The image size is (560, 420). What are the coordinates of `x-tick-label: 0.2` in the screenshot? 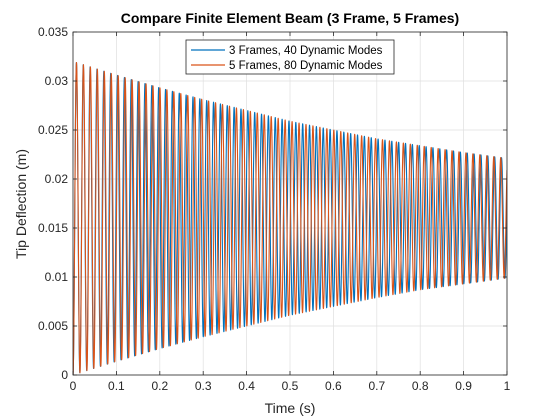 It's located at (159, 386).